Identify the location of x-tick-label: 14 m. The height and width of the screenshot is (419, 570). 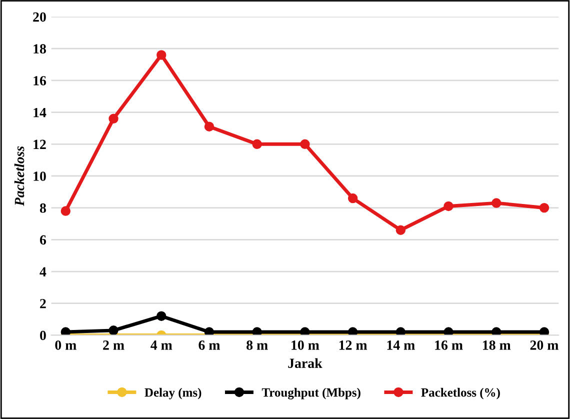
(401, 345).